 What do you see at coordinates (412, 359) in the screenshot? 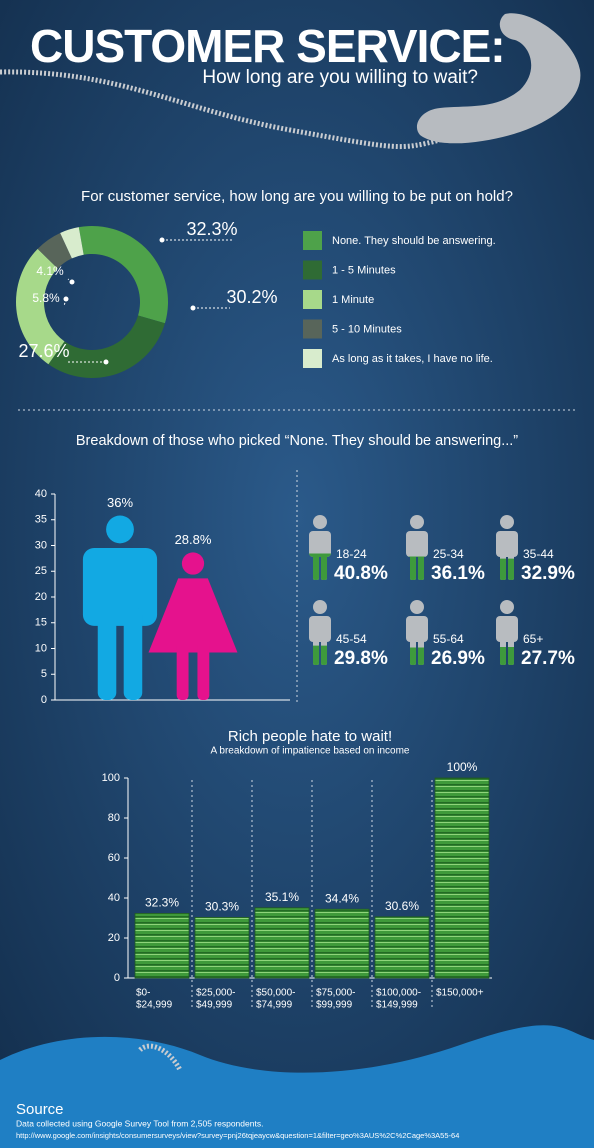
I see `legend-label: As long as it takes, I have no life.` at bounding box center [412, 359].